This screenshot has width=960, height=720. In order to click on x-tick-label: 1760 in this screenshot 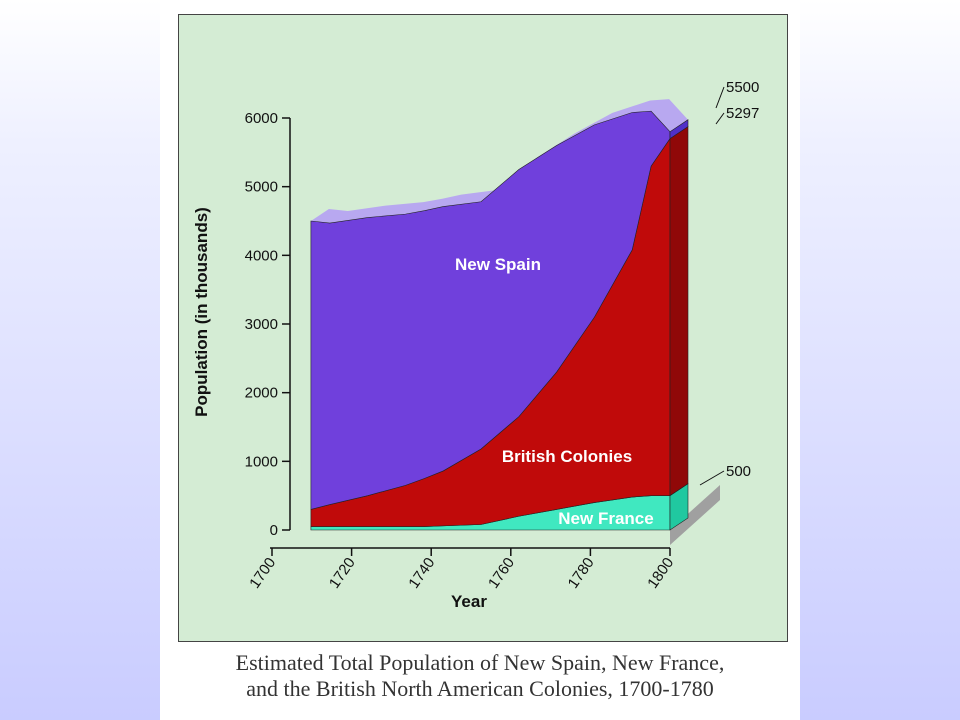, I will do `click(501, 573)`.